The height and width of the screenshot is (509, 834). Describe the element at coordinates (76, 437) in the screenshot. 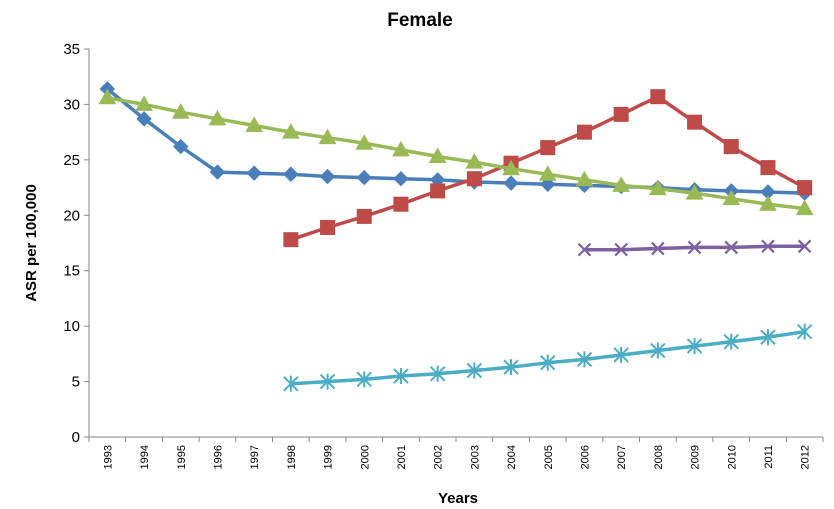

I see `y-tick-label: 0` at that location.